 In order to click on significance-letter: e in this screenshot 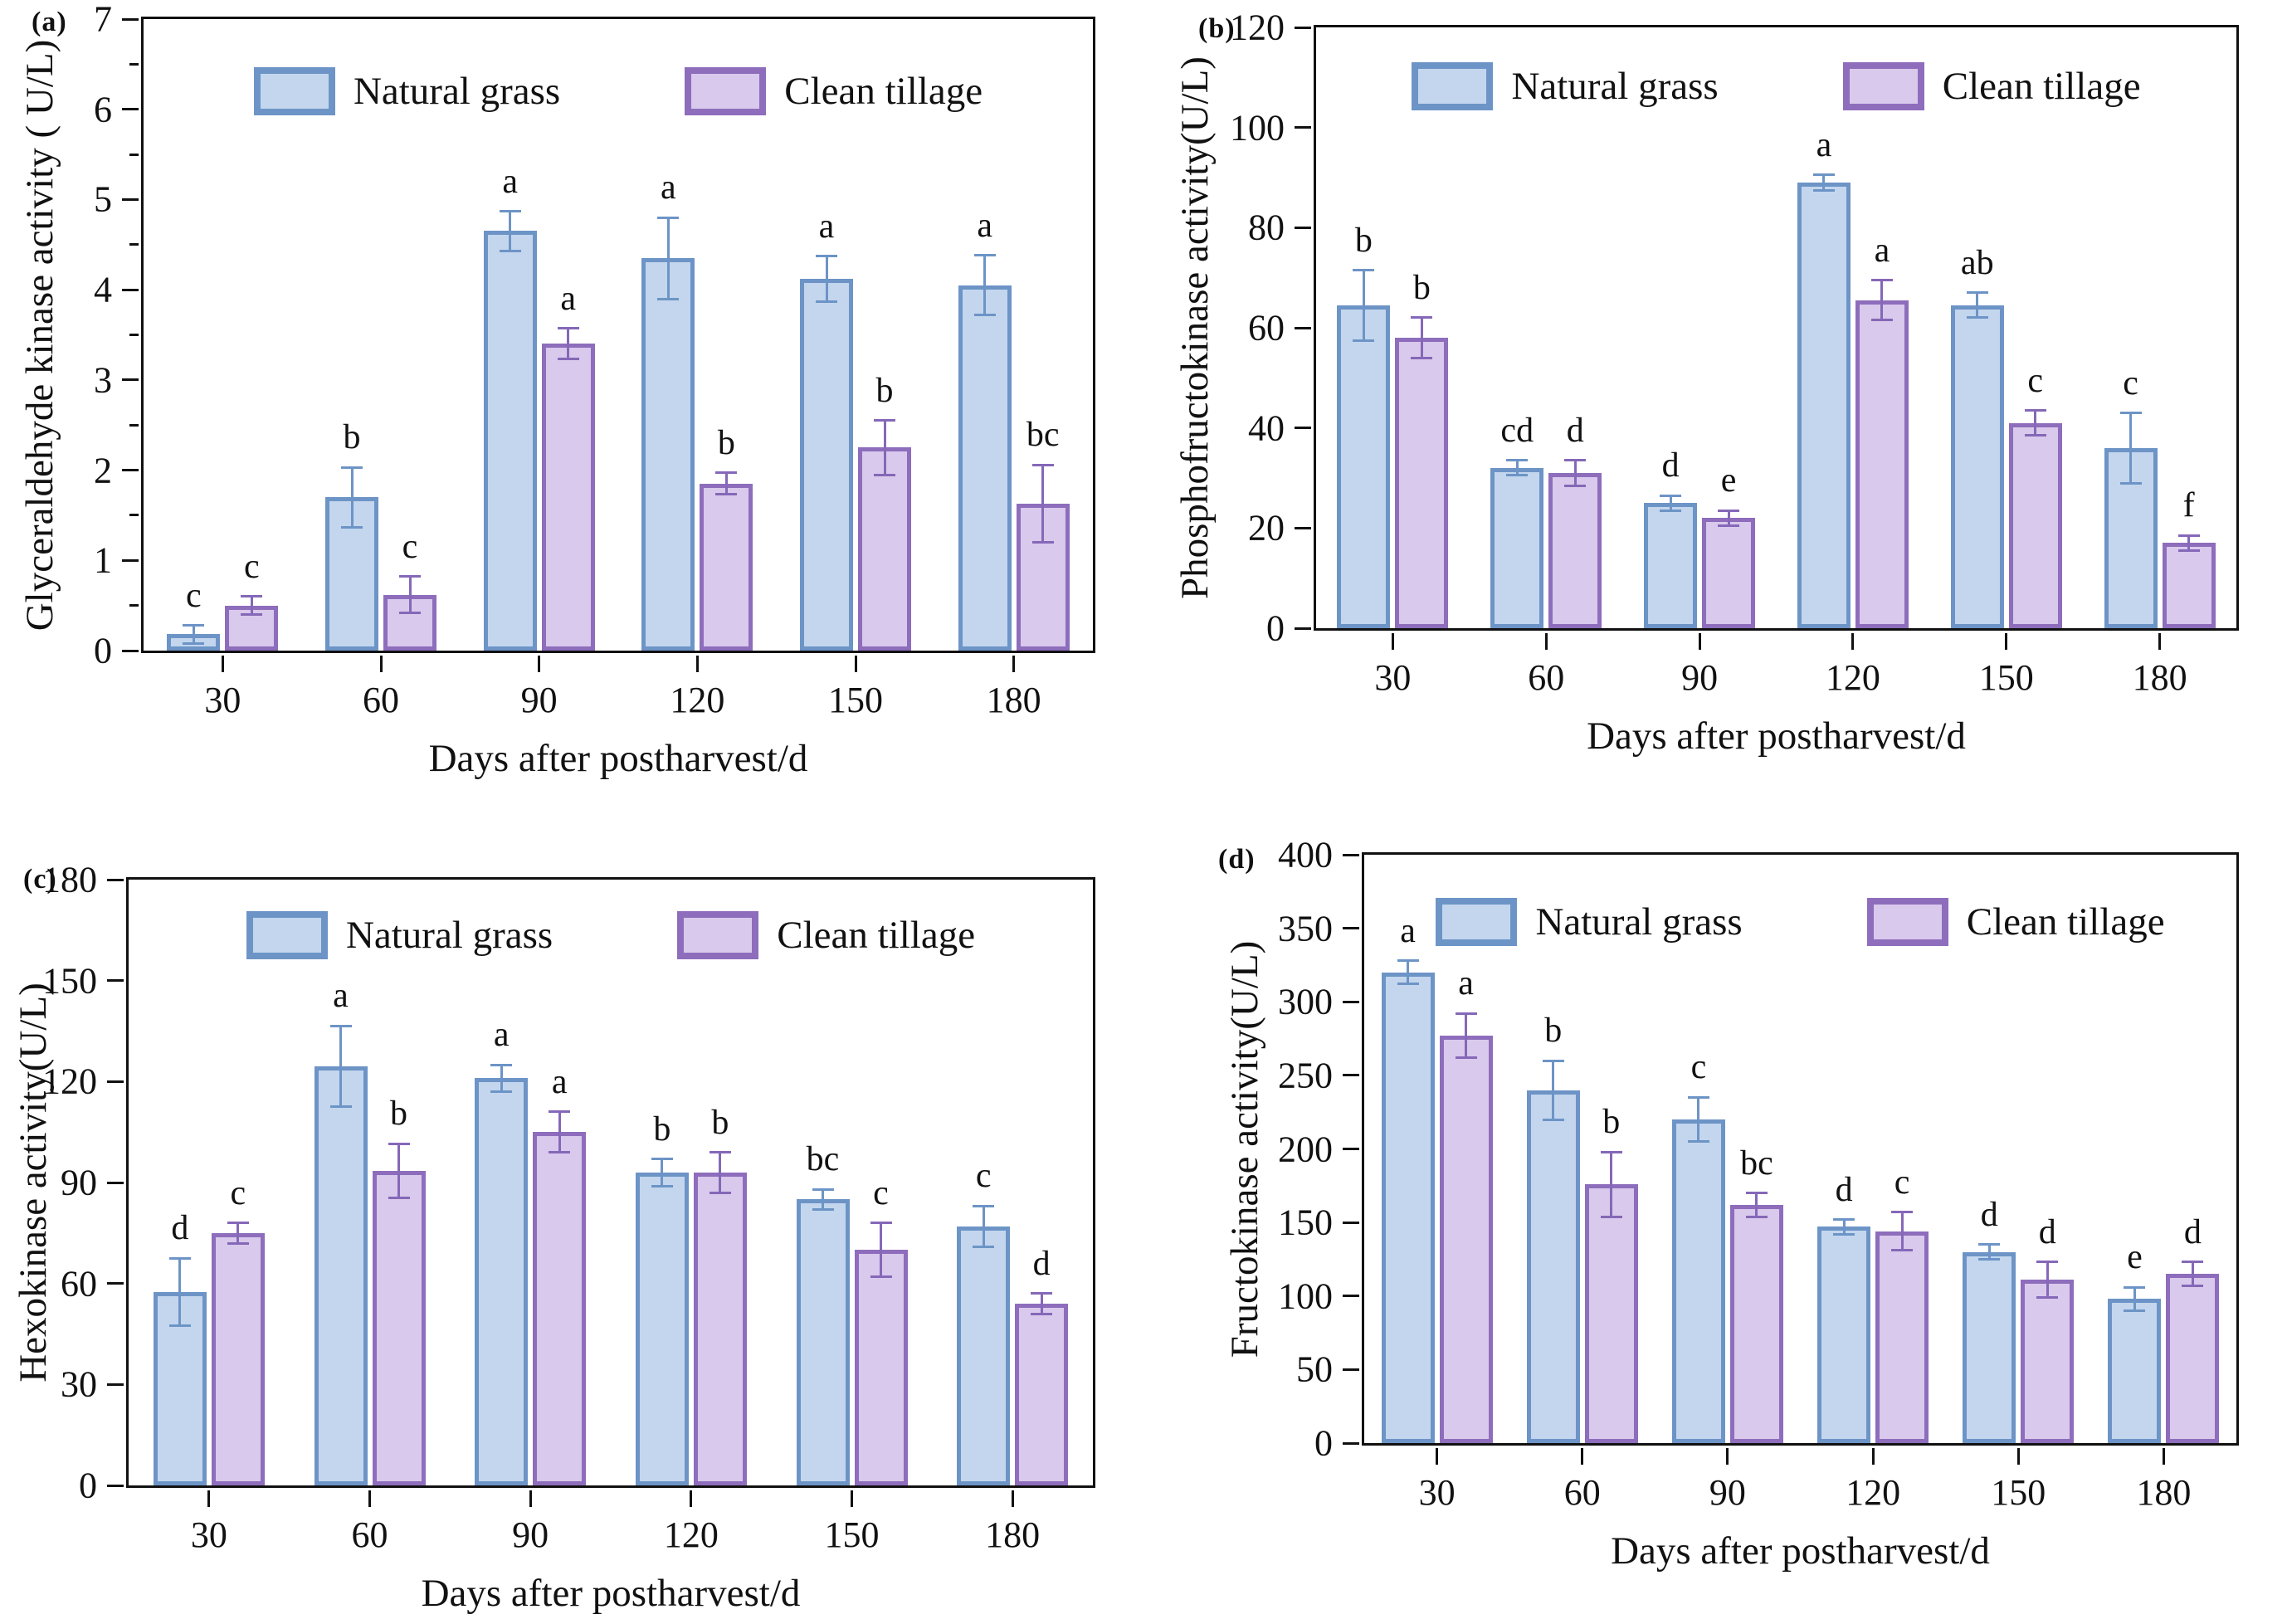, I will do `click(2135, 1257)`.